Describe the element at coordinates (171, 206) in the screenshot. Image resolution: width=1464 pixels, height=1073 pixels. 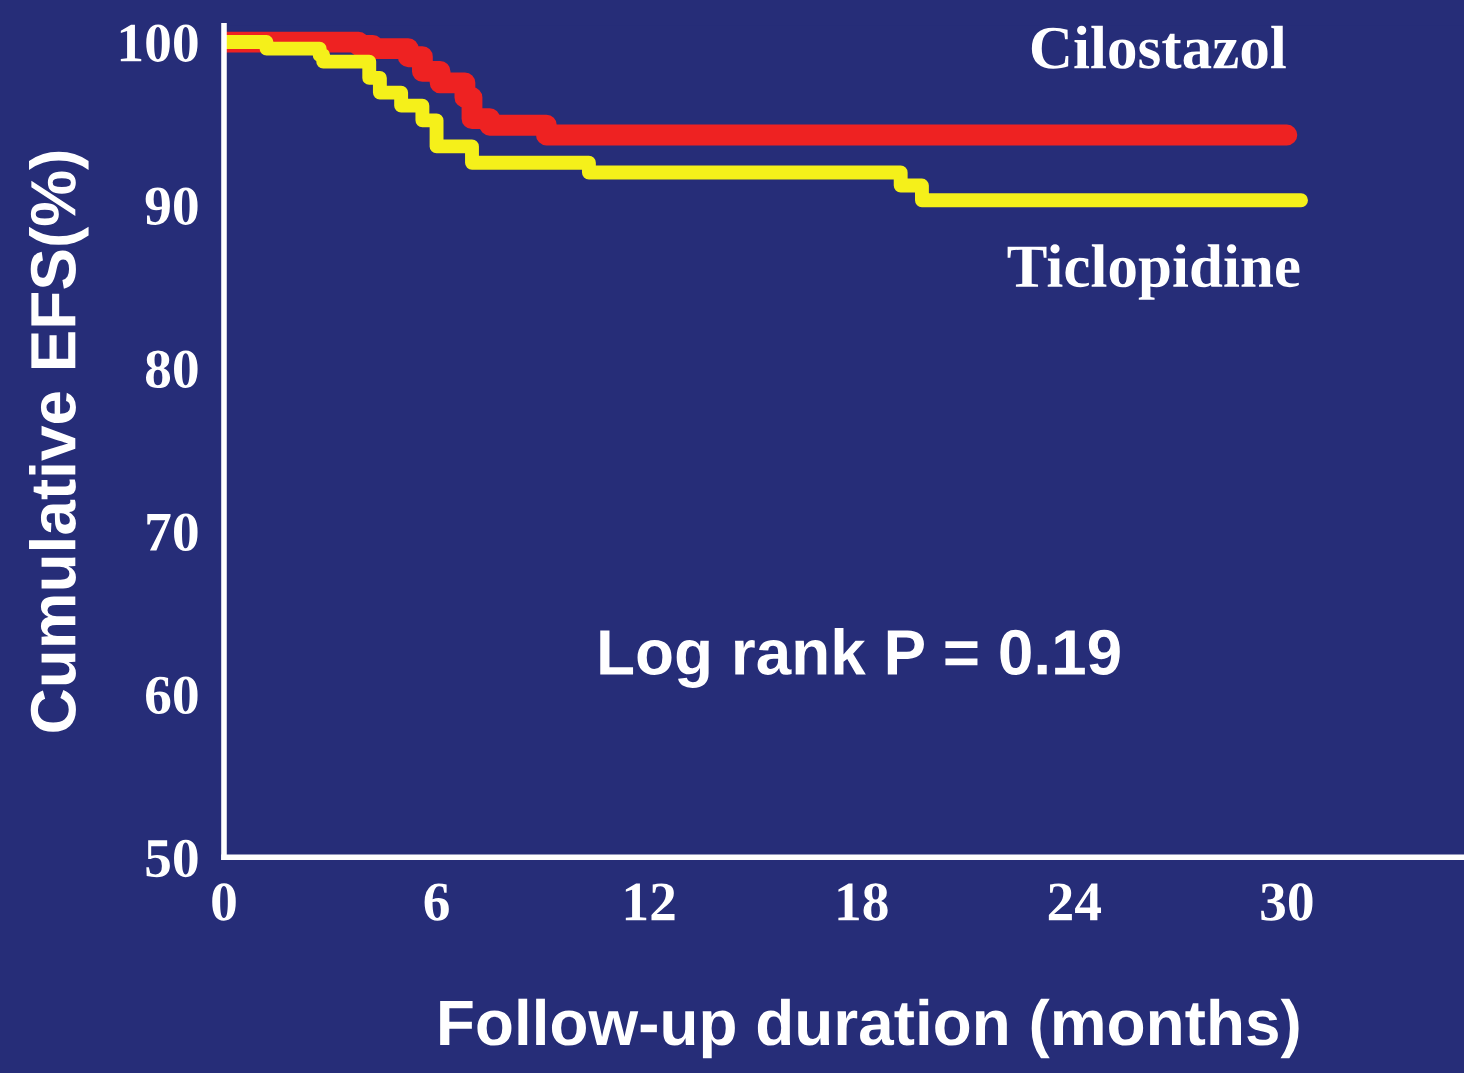
I see `y-tick-label: 90` at that location.